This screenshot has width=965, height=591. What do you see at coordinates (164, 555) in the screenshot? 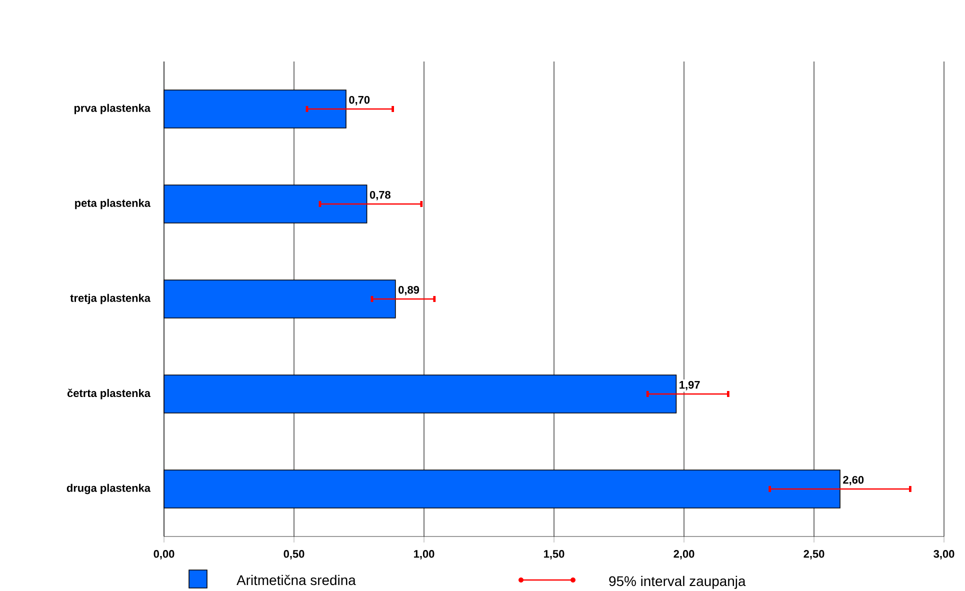
I see `x-tick-label: 0,00` at bounding box center [164, 555].